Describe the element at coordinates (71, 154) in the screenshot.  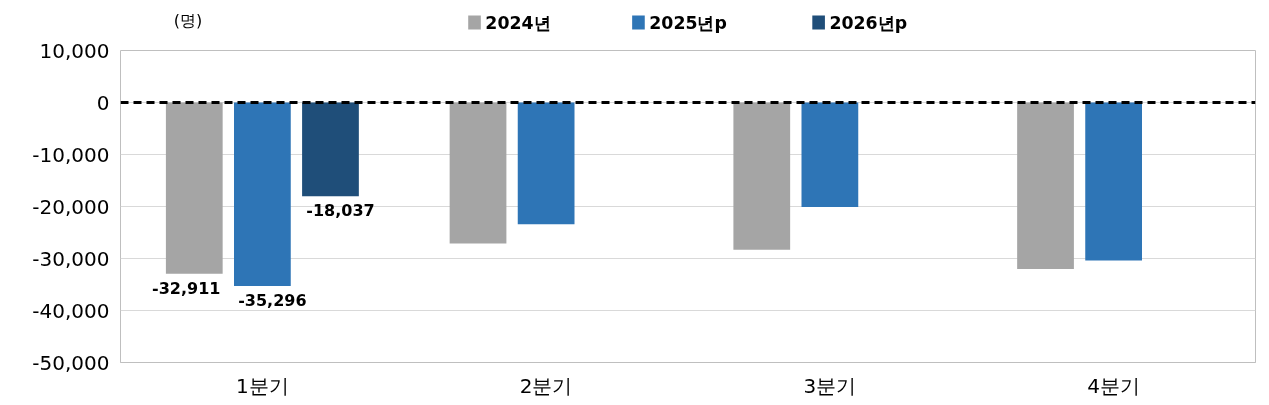
I see `y-tick-label: -10,000` at that location.